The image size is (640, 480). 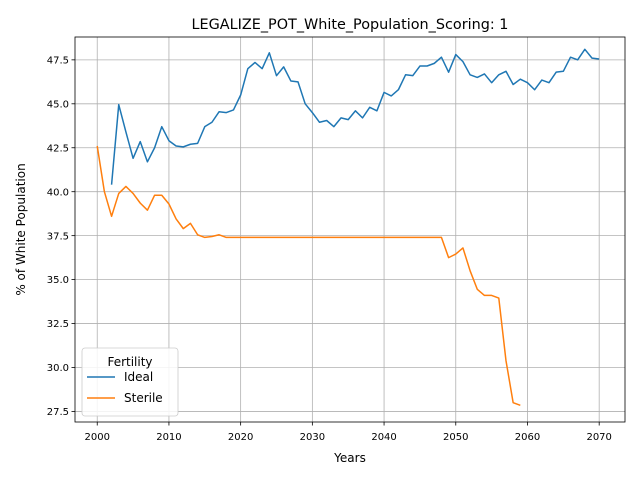 What do you see at coordinates (58, 148) in the screenshot?
I see `y-tick-label: 42.5` at bounding box center [58, 148].